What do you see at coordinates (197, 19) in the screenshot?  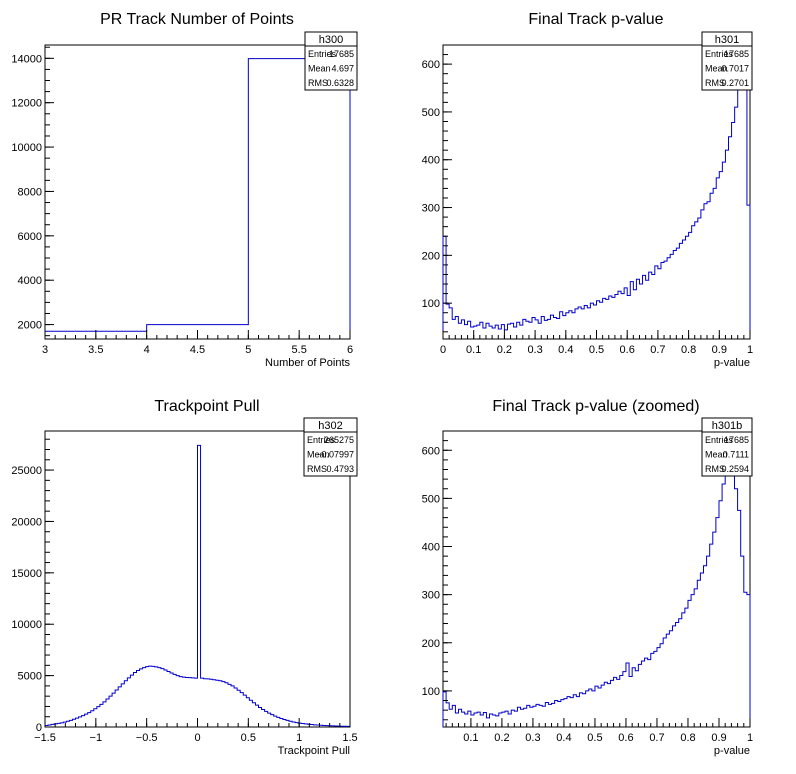 I see `chart-title: PR Track Number of Points` at bounding box center [197, 19].